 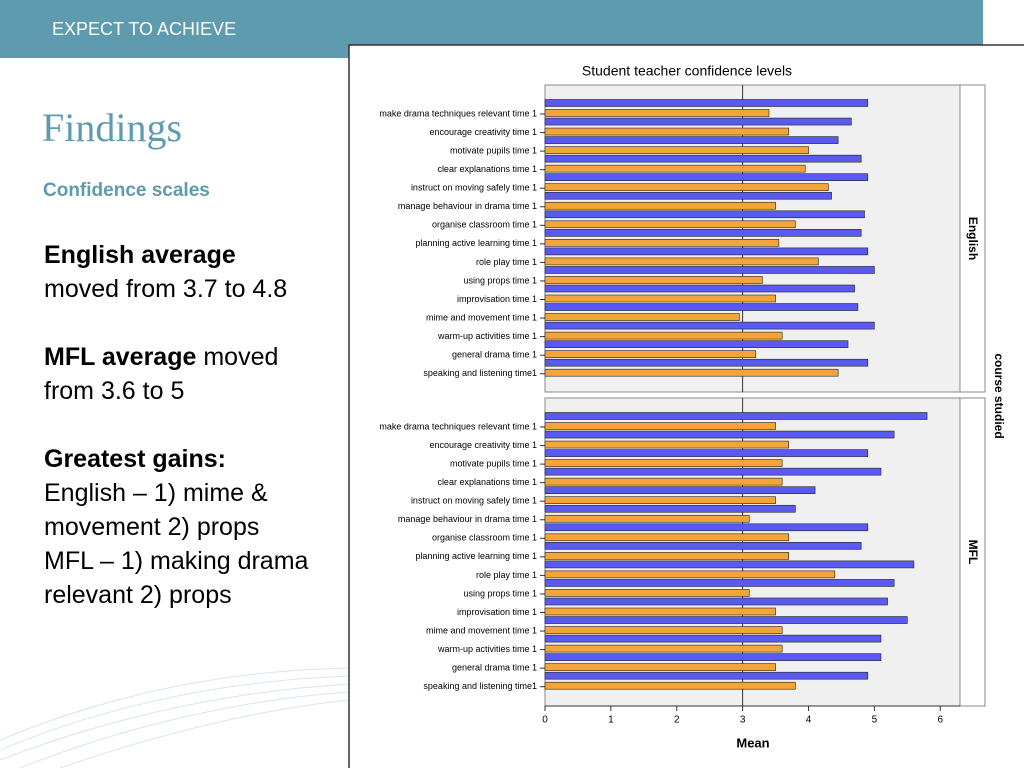 I want to click on text-run: English – 1) mime &, so click(x=156, y=493).